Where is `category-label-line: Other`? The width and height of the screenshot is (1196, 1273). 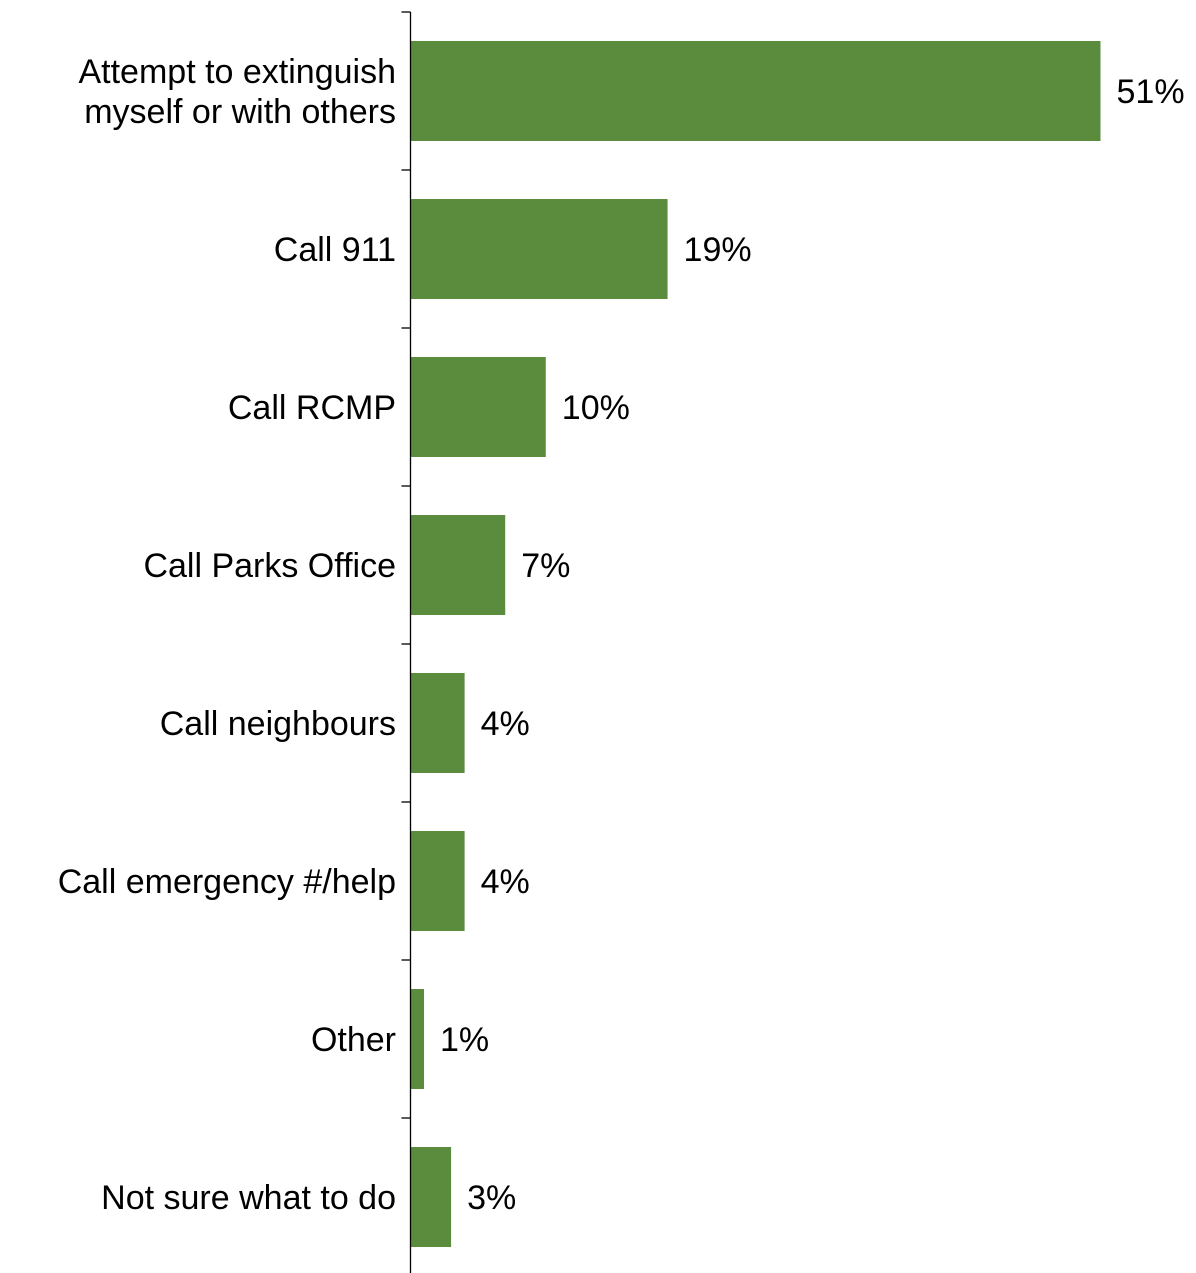
category-label-line: Other is located at coordinates (353, 1040).